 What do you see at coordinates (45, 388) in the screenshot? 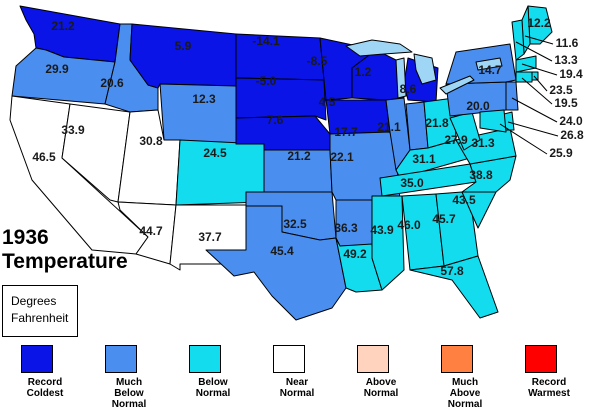
I see `legend-label: Record Coldest` at bounding box center [45, 388].